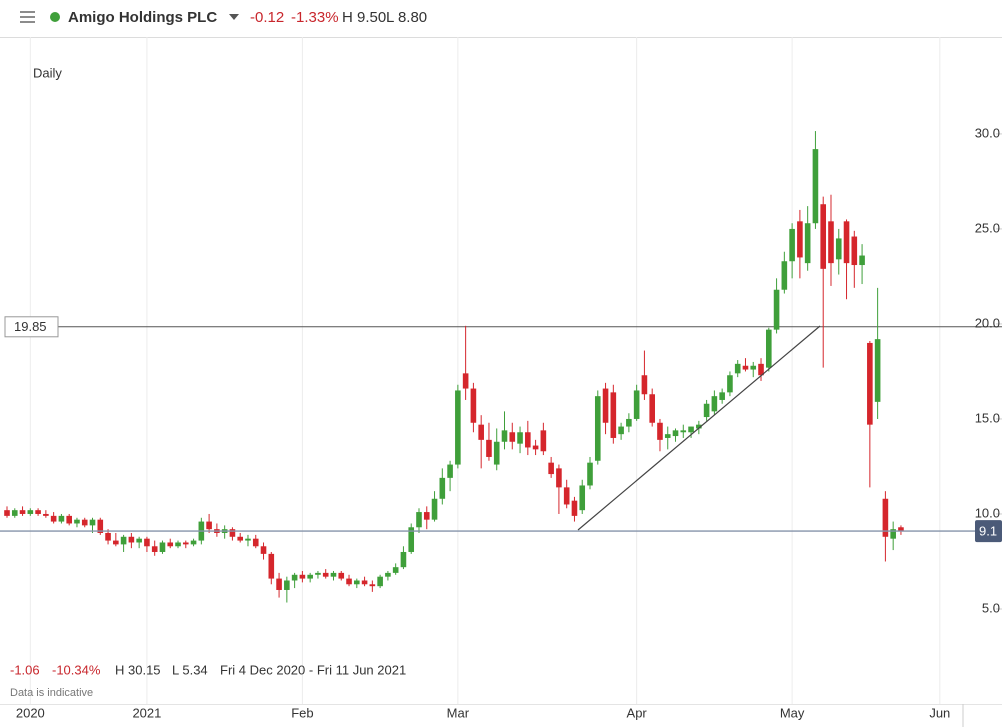 This screenshot has width=1002, height=727. I want to click on x-tick-label: 2021, so click(146, 712).